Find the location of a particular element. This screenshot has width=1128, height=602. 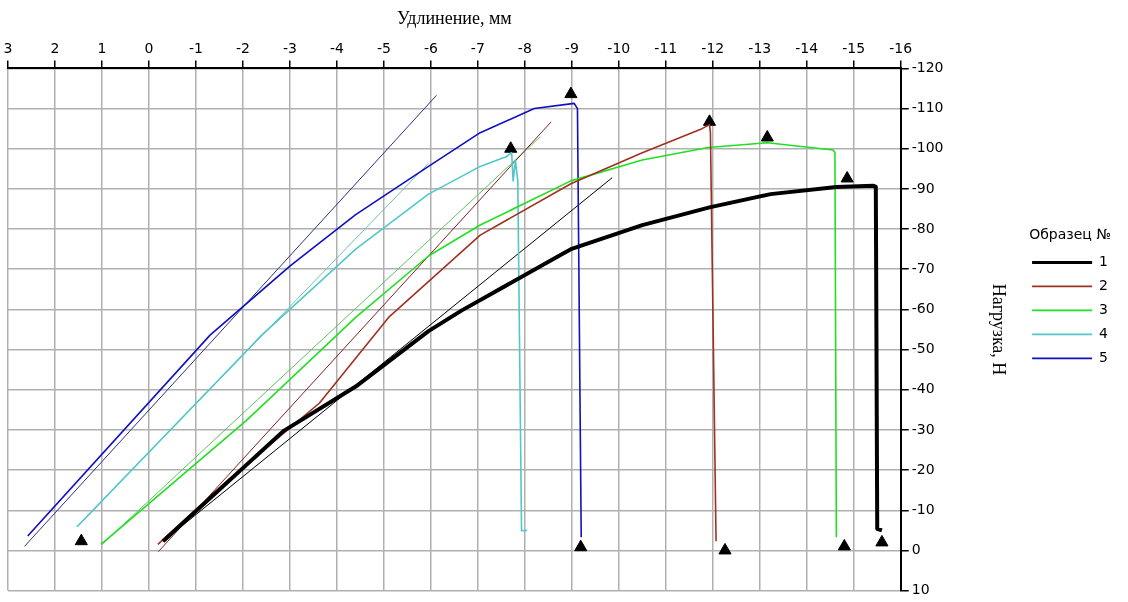

y-axis-title: Нагрузка, Н is located at coordinates (998, 329).